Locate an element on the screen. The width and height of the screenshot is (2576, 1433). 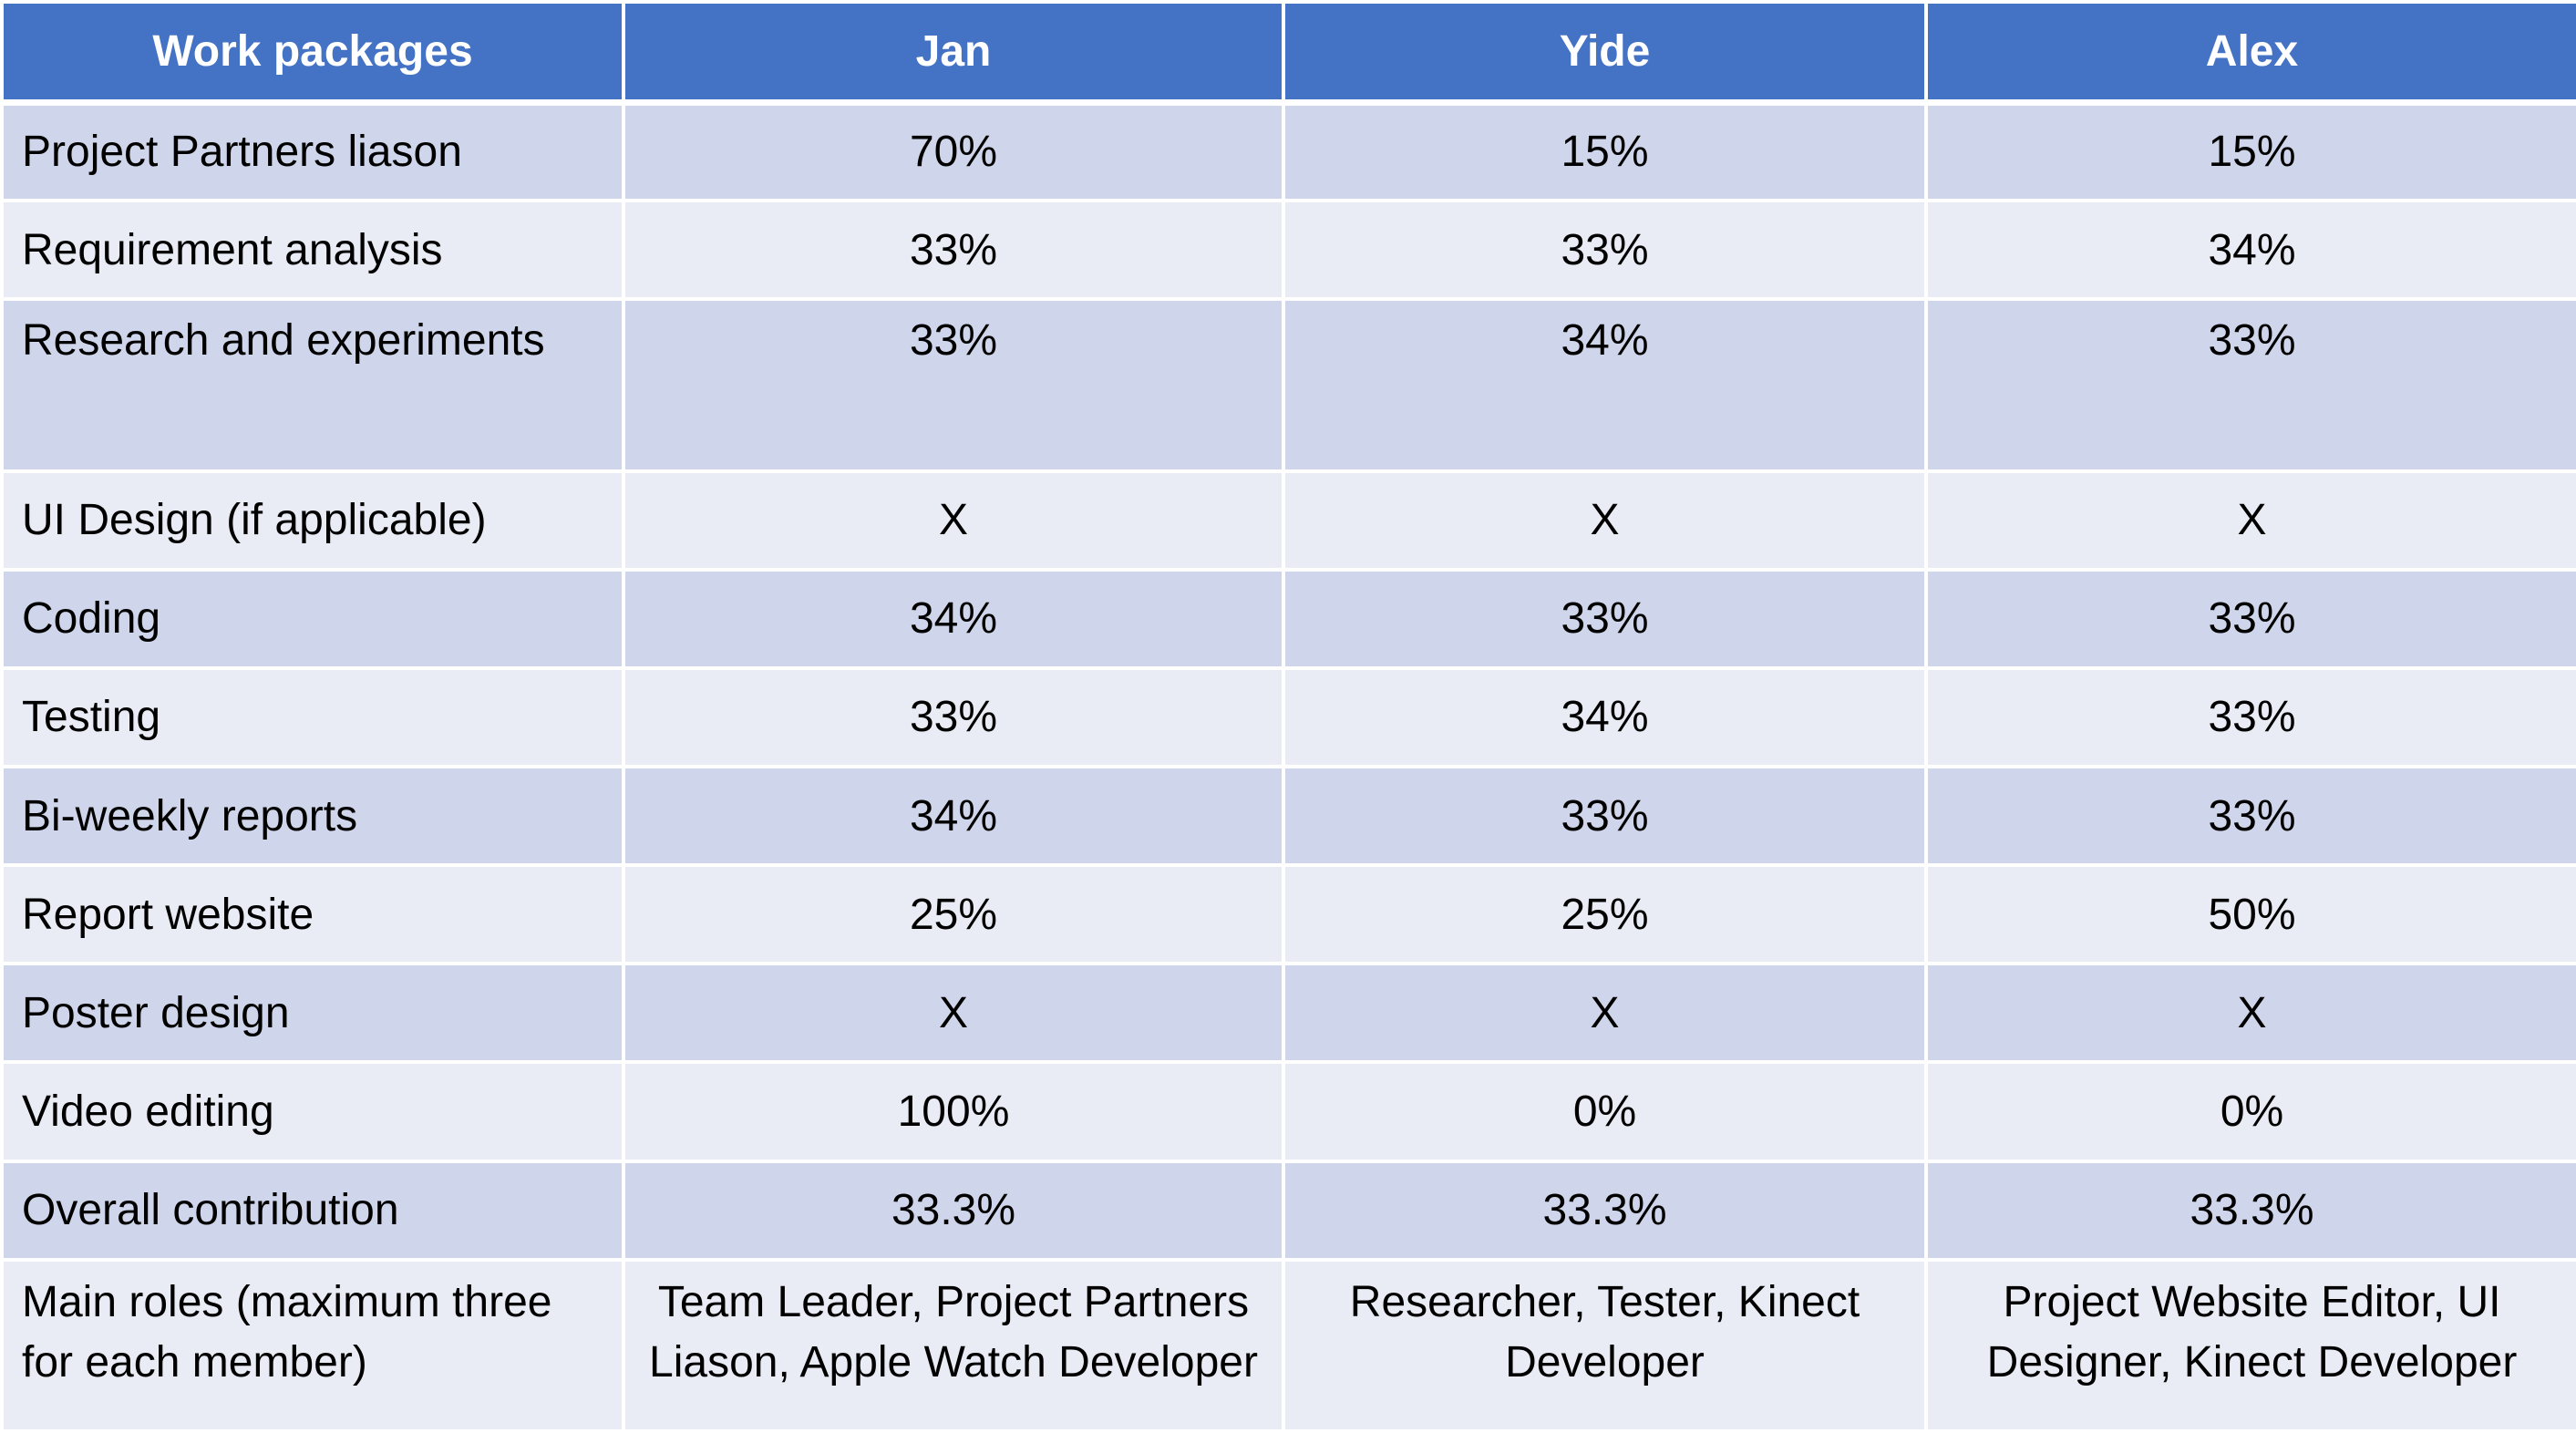
cell-yide: 0% is located at coordinates (1605, 1111).